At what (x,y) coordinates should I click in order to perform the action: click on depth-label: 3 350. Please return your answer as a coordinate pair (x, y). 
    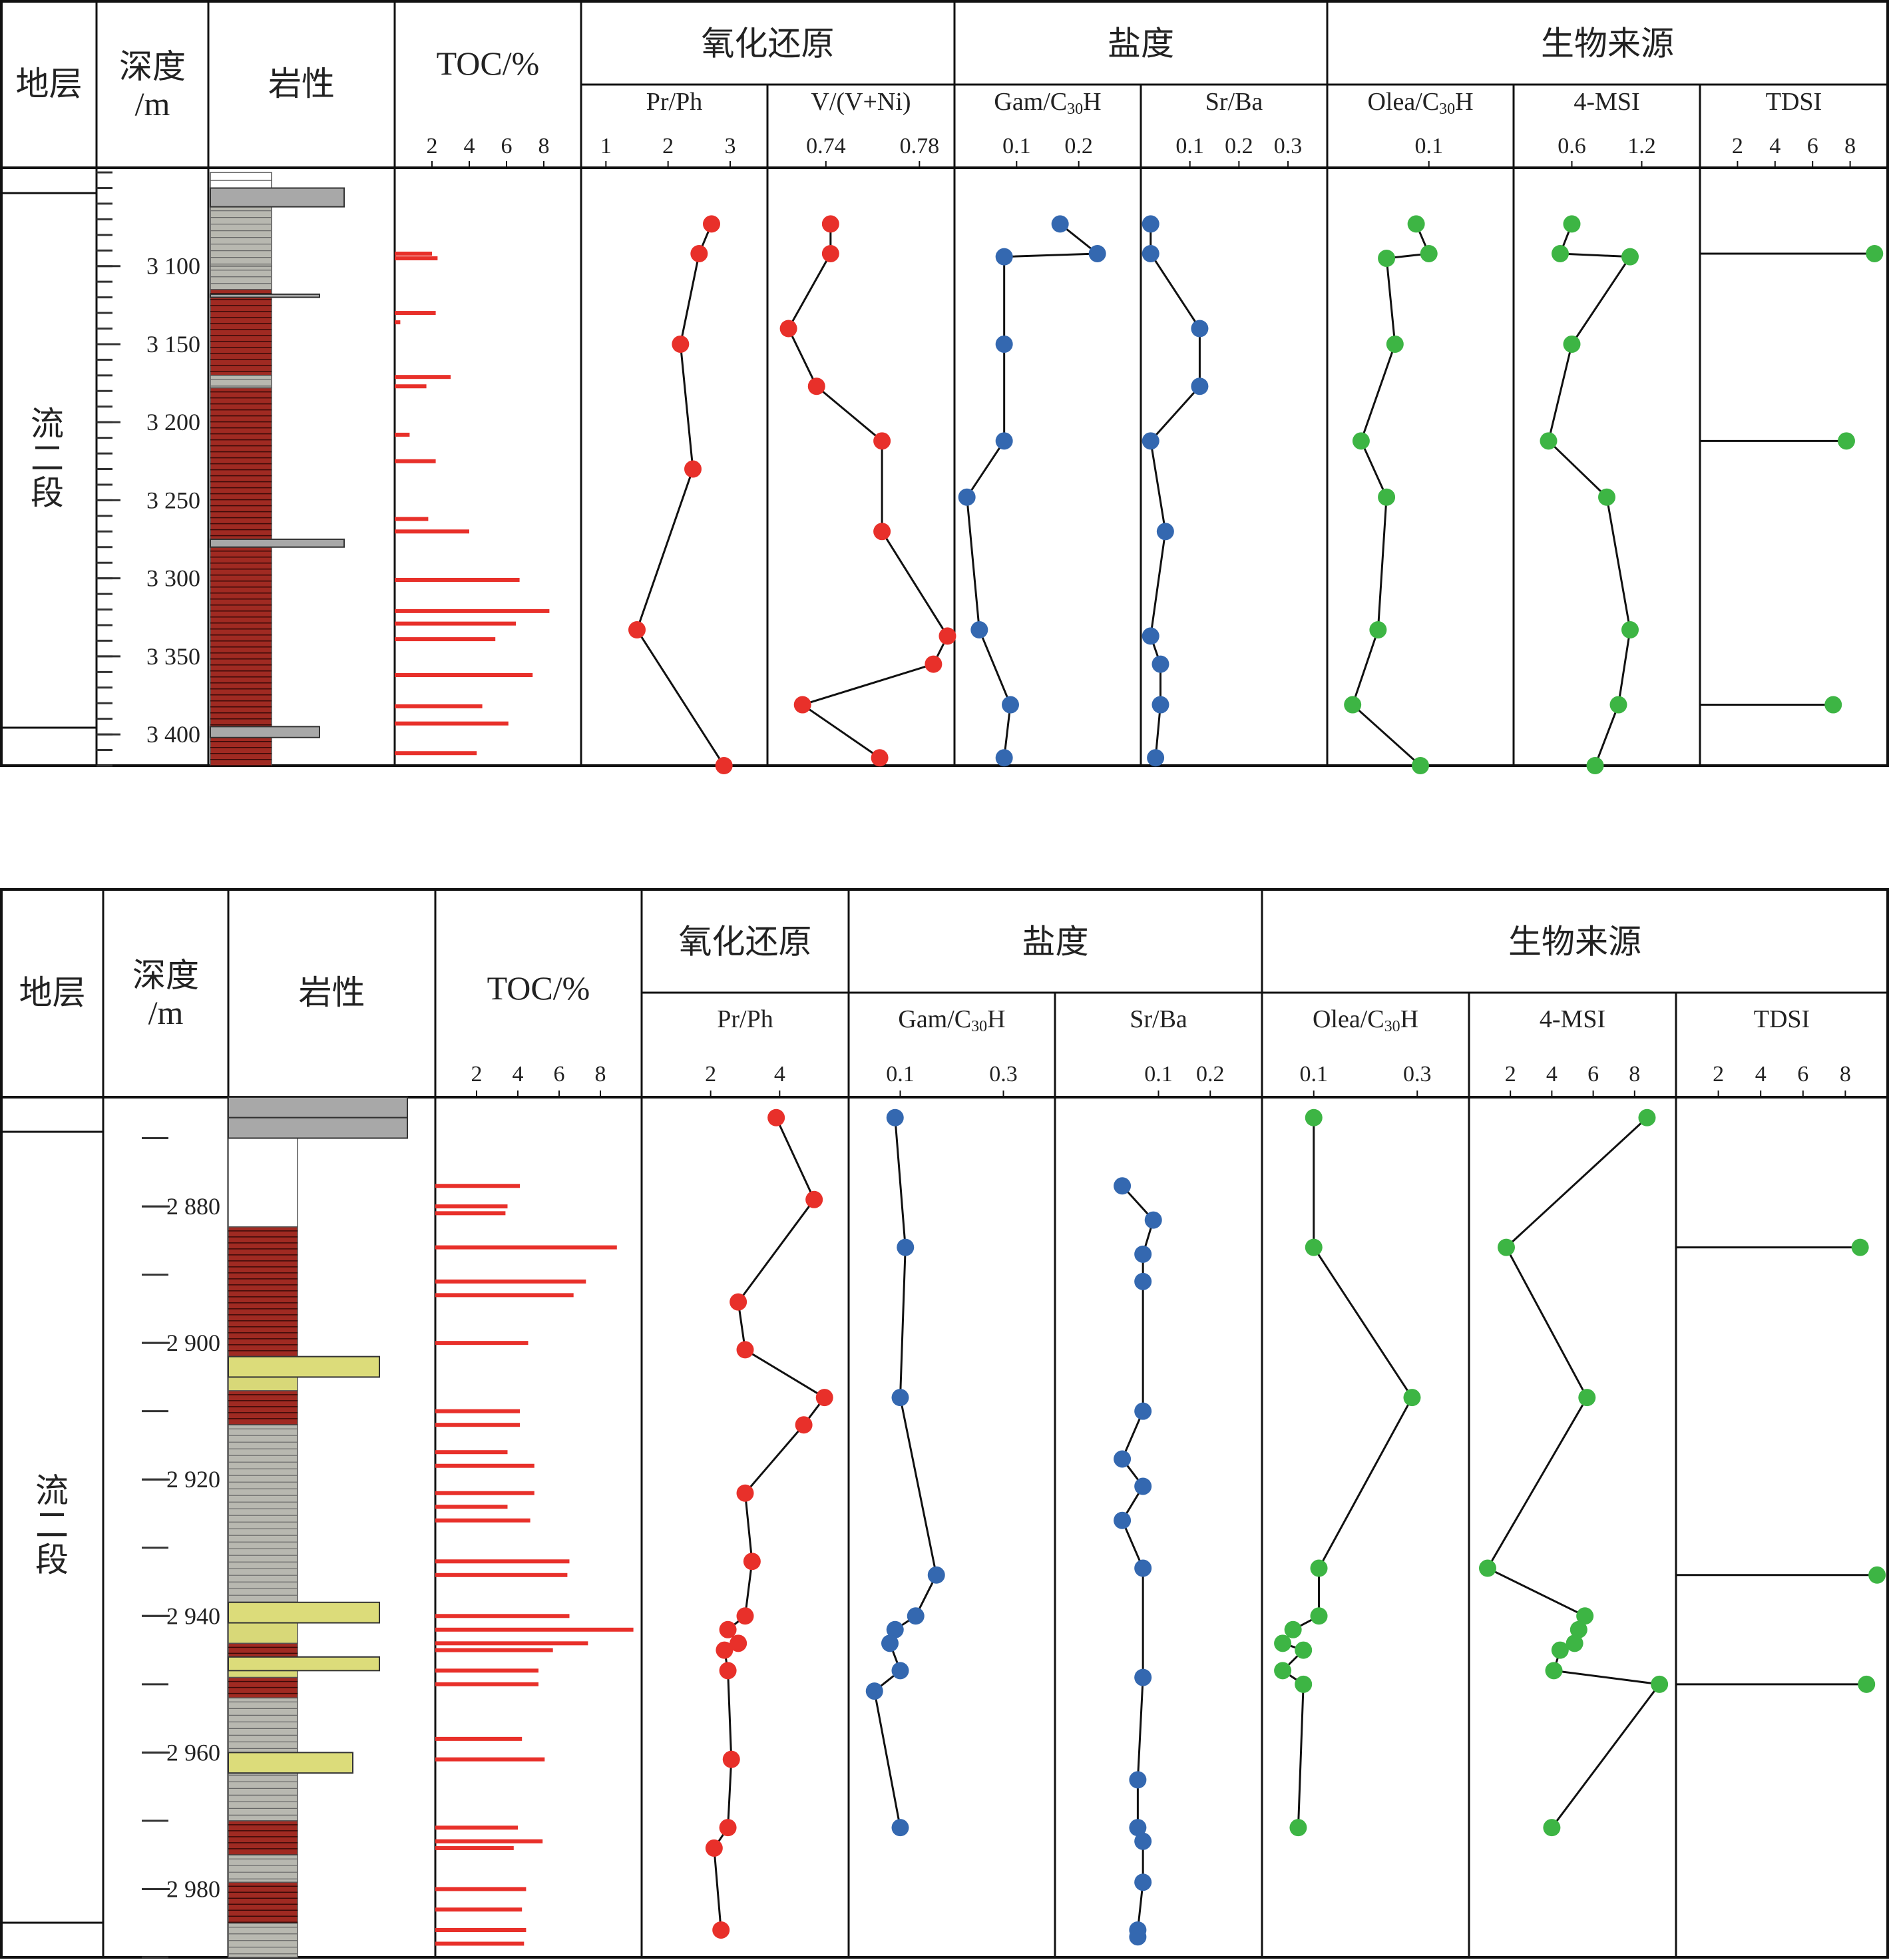
    Looking at the image, I should click on (173, 656).